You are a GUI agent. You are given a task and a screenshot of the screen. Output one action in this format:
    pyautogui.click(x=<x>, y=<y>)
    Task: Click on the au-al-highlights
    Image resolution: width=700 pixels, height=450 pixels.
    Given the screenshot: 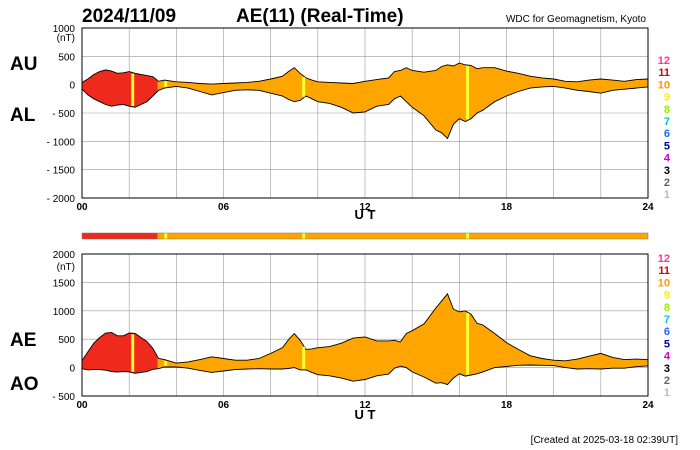 What is the action you would take?
    pyautogui.click(x=300, y=93)
    